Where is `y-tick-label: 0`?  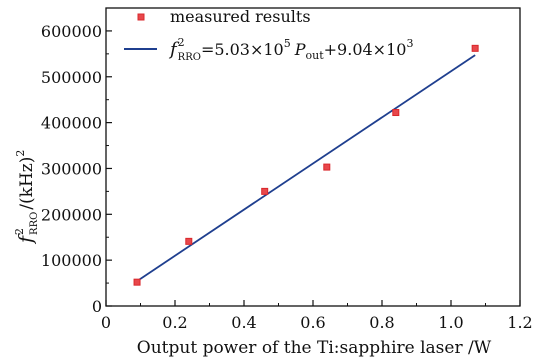
y-tick-label: 0 is located at coordinates (97, 306).